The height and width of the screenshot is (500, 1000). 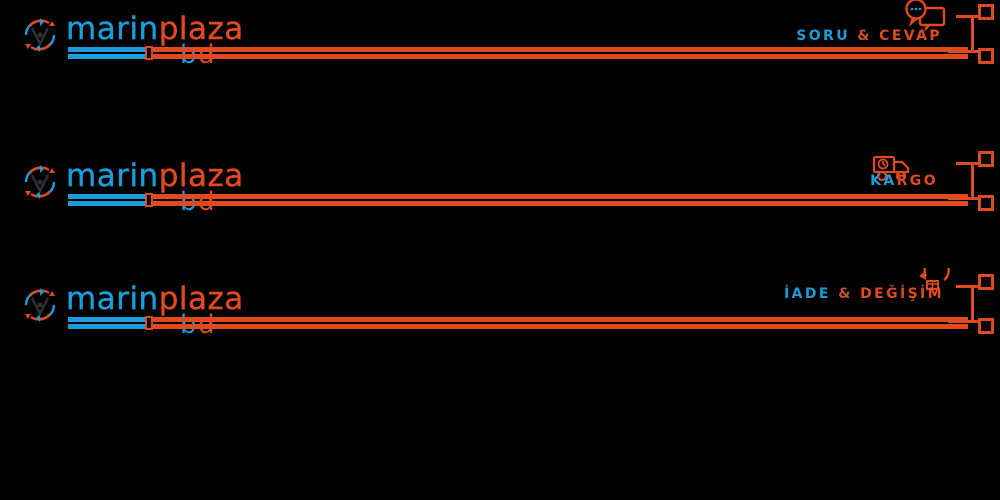 I want to click on banner-caption-soru-cevap: SORU & CEVAP, so click(x=869, y=36).